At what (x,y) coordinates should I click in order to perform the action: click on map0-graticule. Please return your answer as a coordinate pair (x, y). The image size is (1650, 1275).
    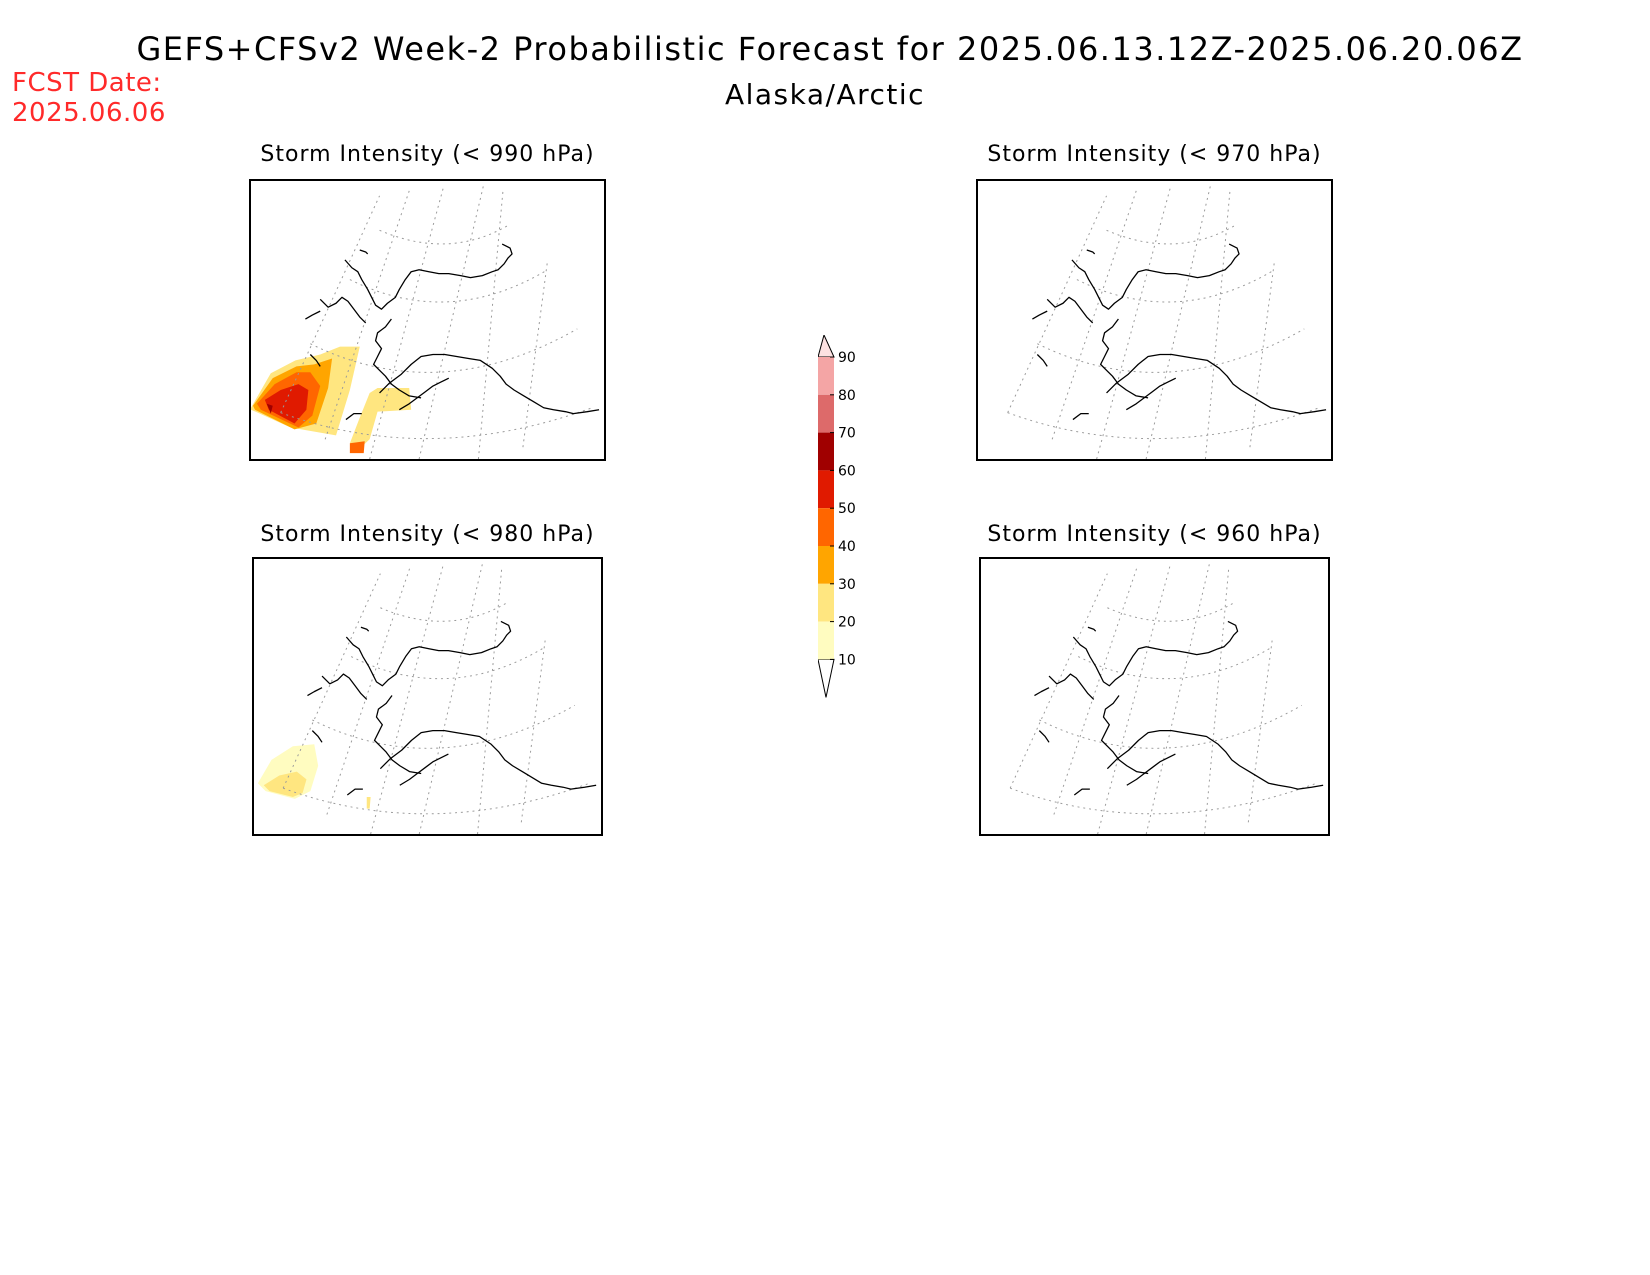
    Looking at the image, I should click on (436, 322).